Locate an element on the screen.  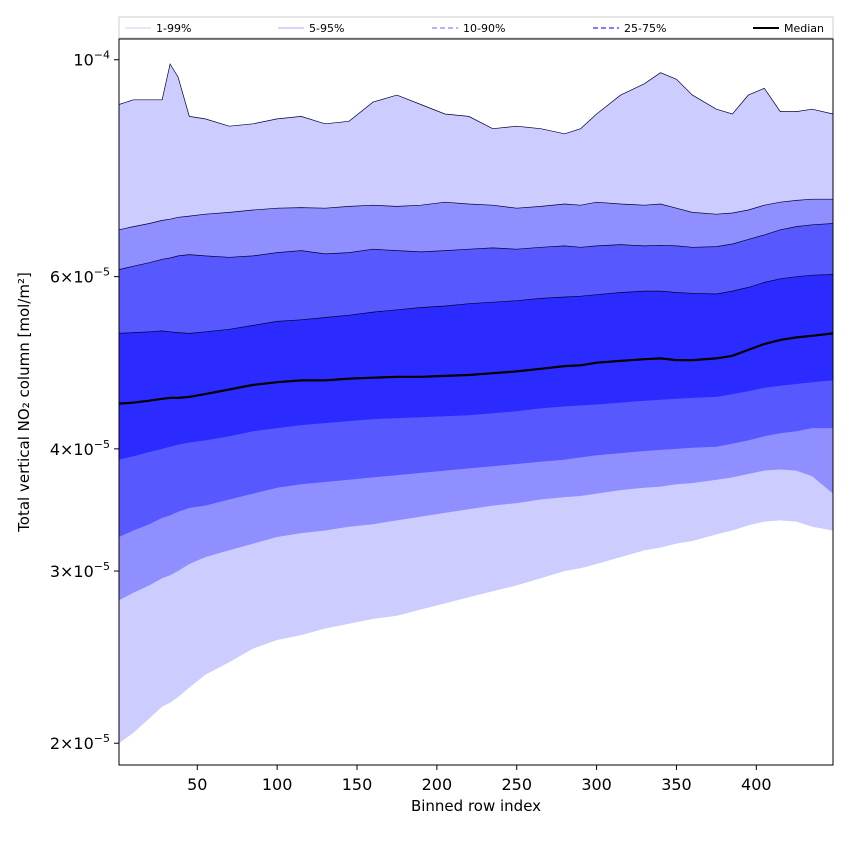
legend-label-10-90%: 10-90% is located at coordinates (484, 28).